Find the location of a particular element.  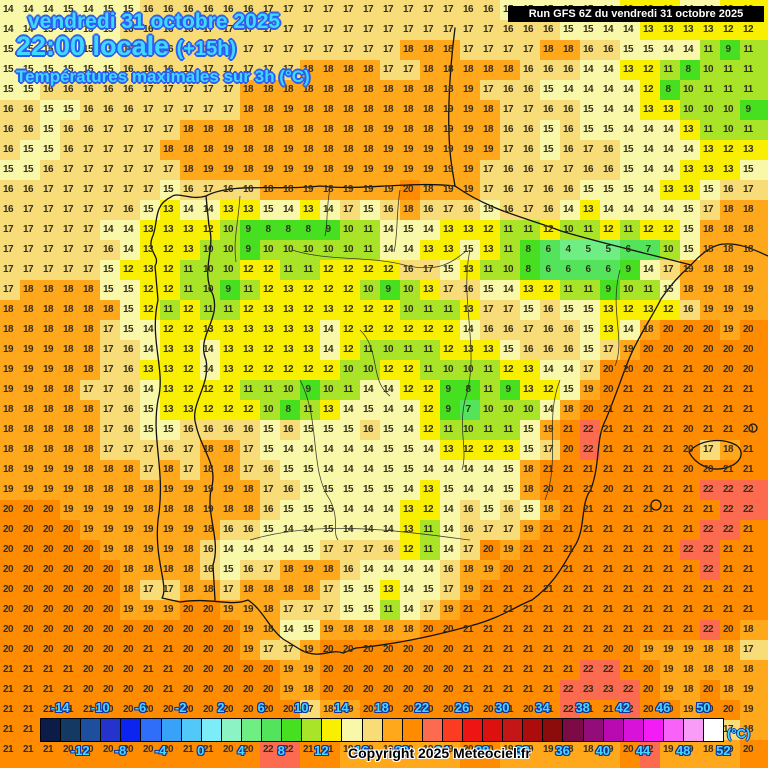

local-time-label: 22:00 locale is located at coordinates (96, 46).